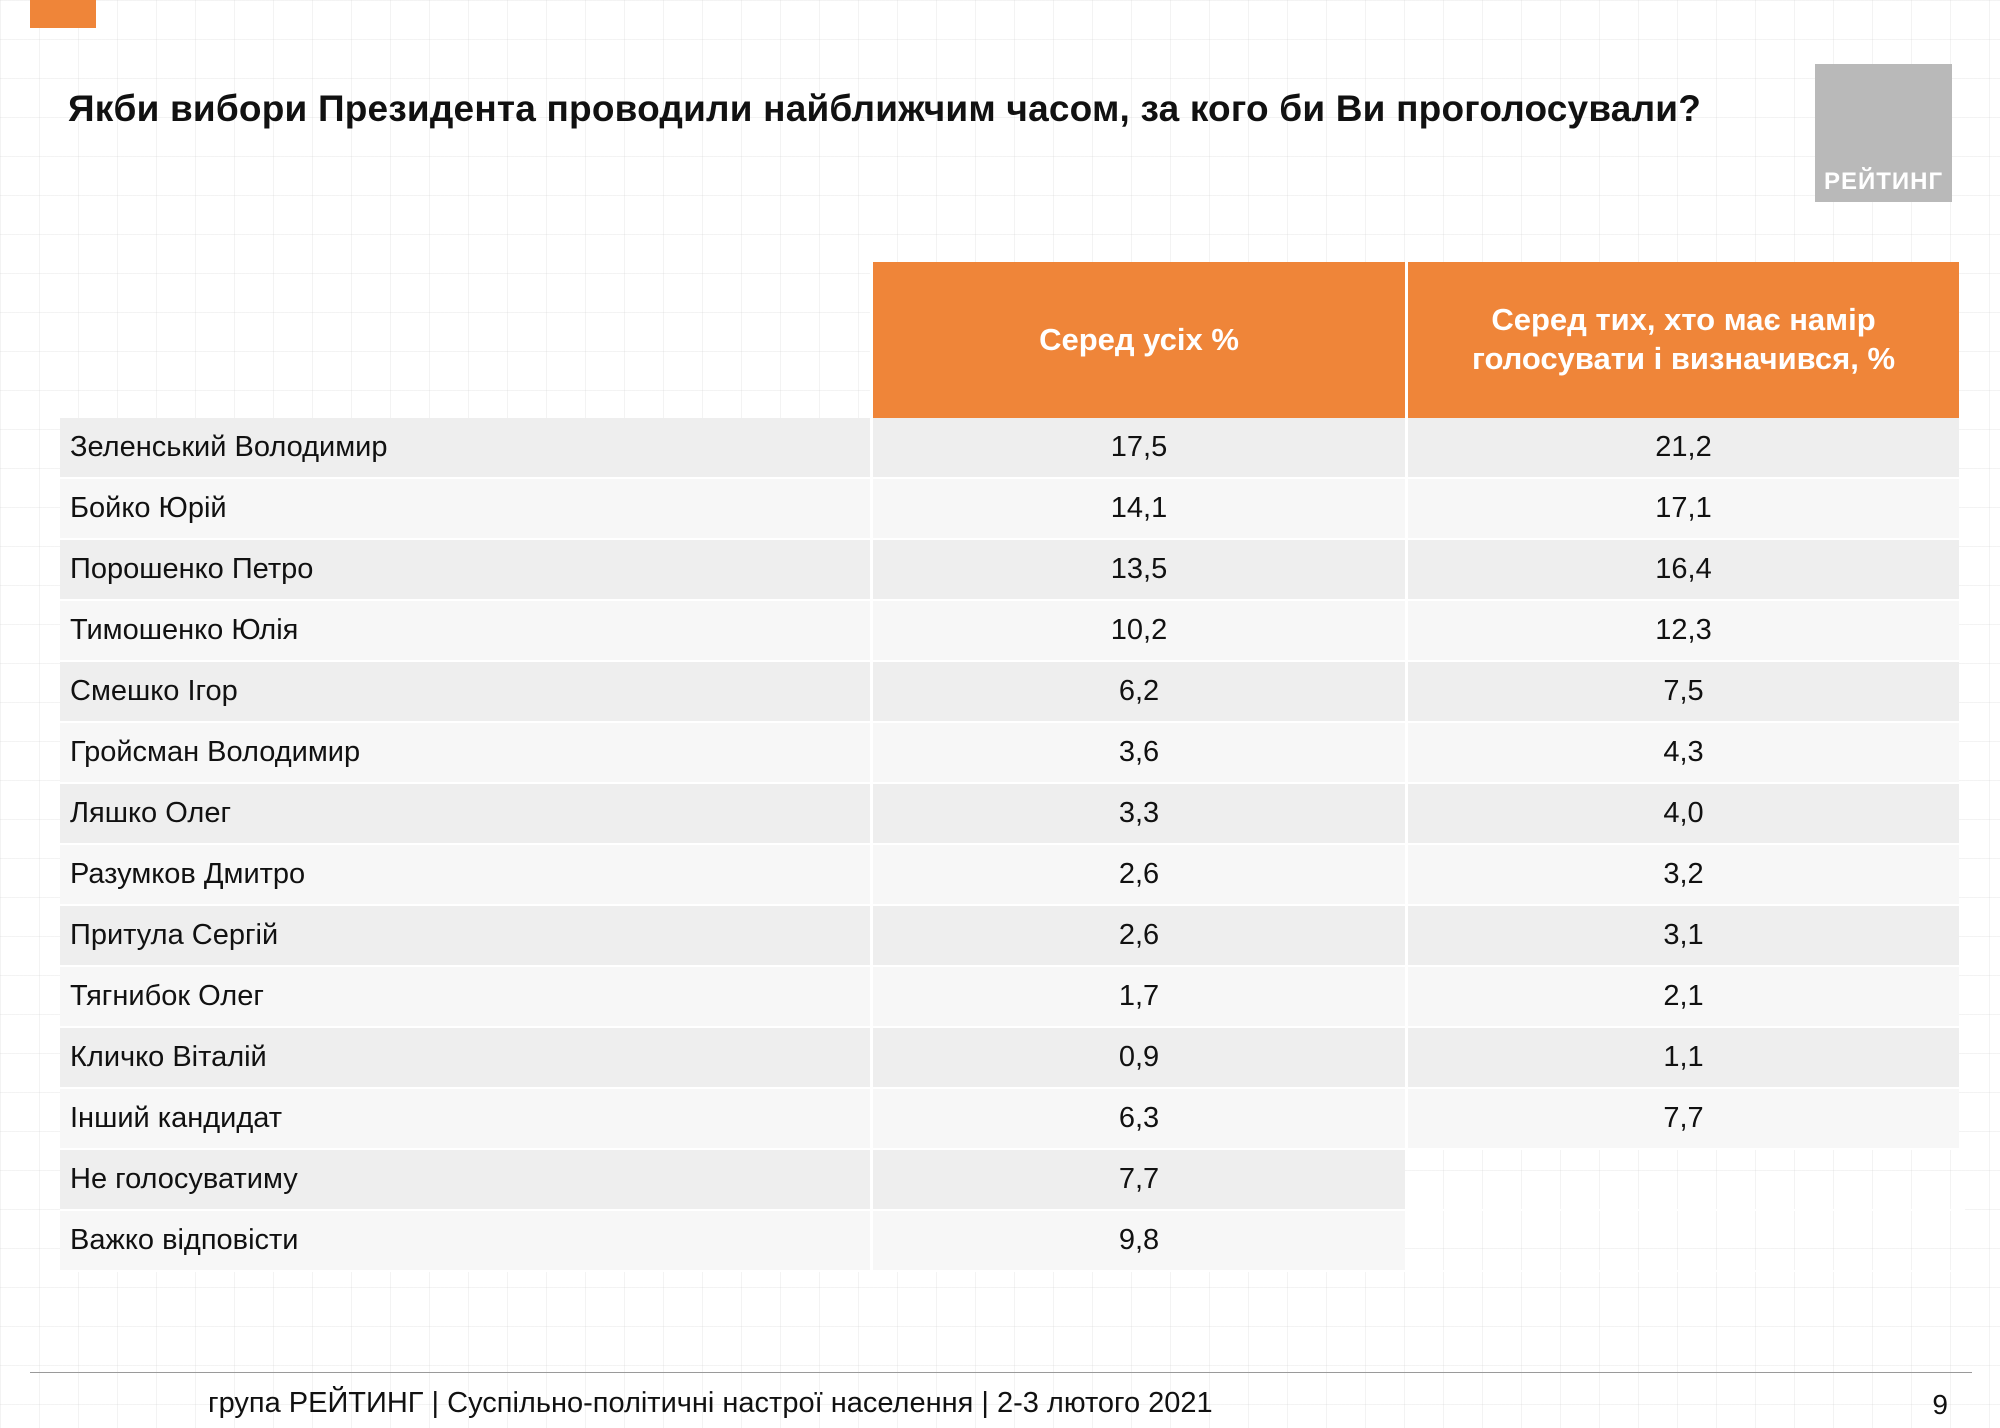  I want to click on table-row: Гройсман Володимир 3,6 4,3, so click(1012, 753).